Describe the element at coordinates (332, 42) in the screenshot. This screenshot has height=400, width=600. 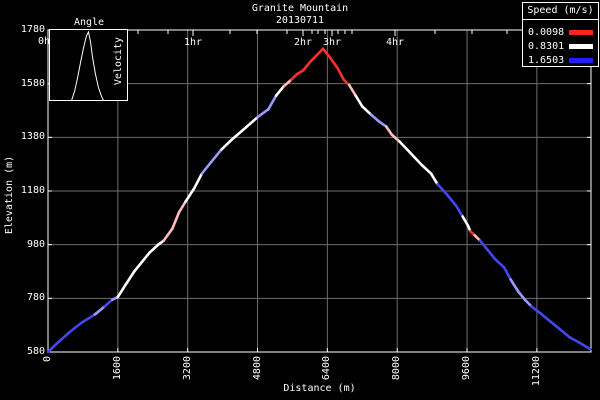
I see `time-axis-label: 3hr` at that location.